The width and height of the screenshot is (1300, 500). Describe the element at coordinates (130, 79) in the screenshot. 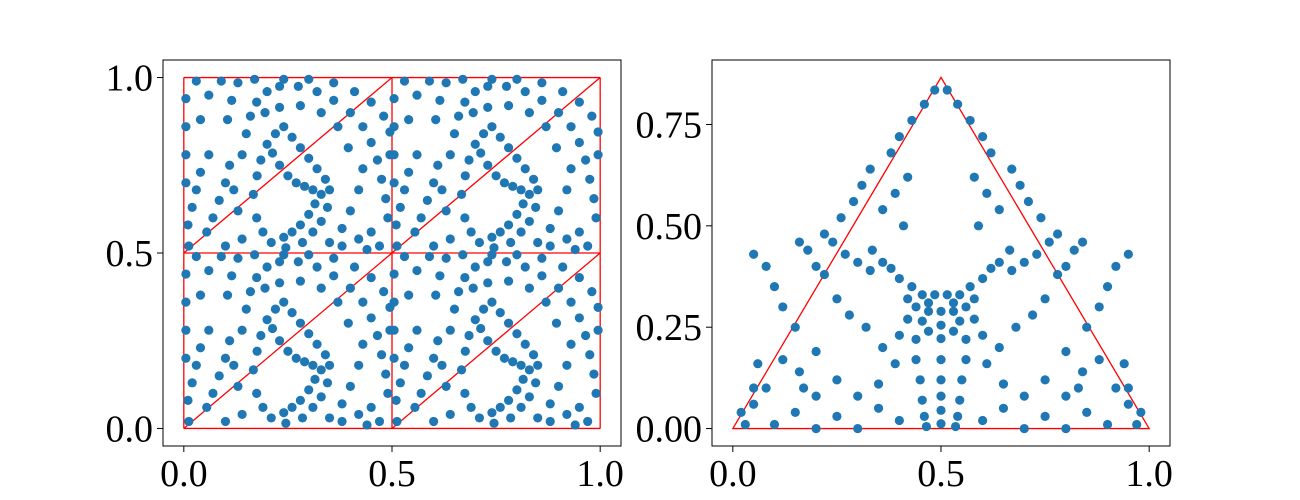

I see `y-tick-label: 1.0` at that location.